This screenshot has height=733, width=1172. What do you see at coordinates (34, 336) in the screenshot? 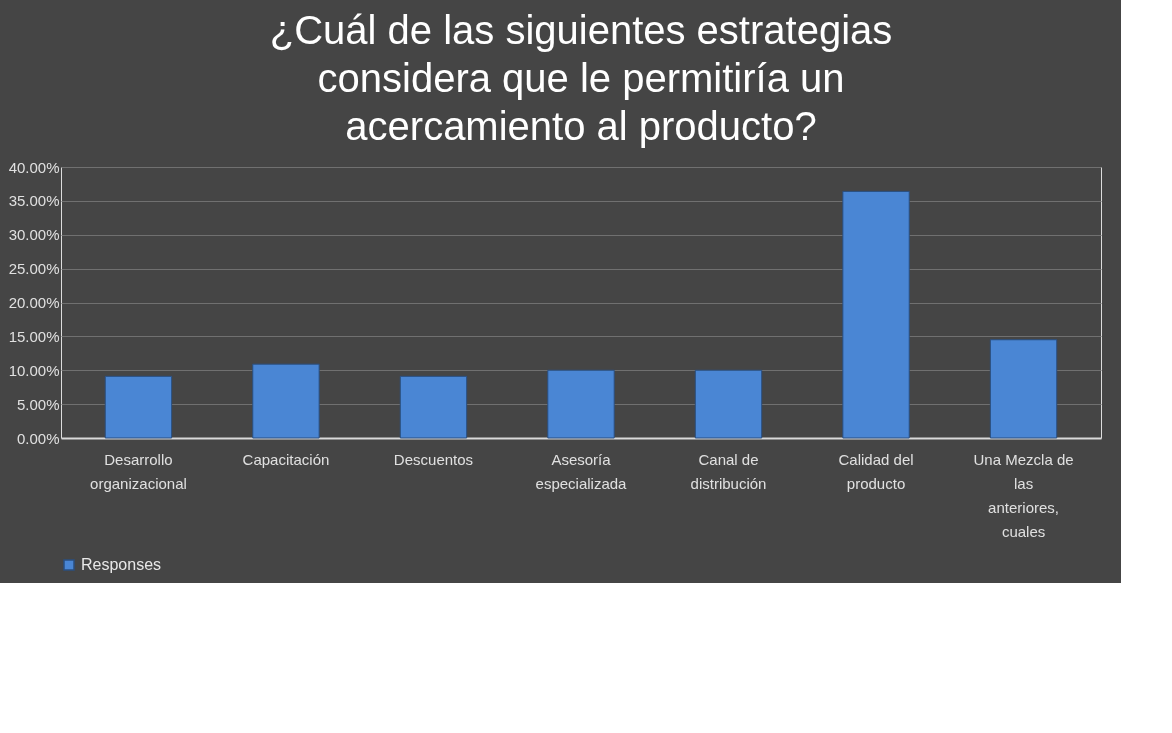
I see `y-tick-label: 15.00%` at bounding box center [34, 336].